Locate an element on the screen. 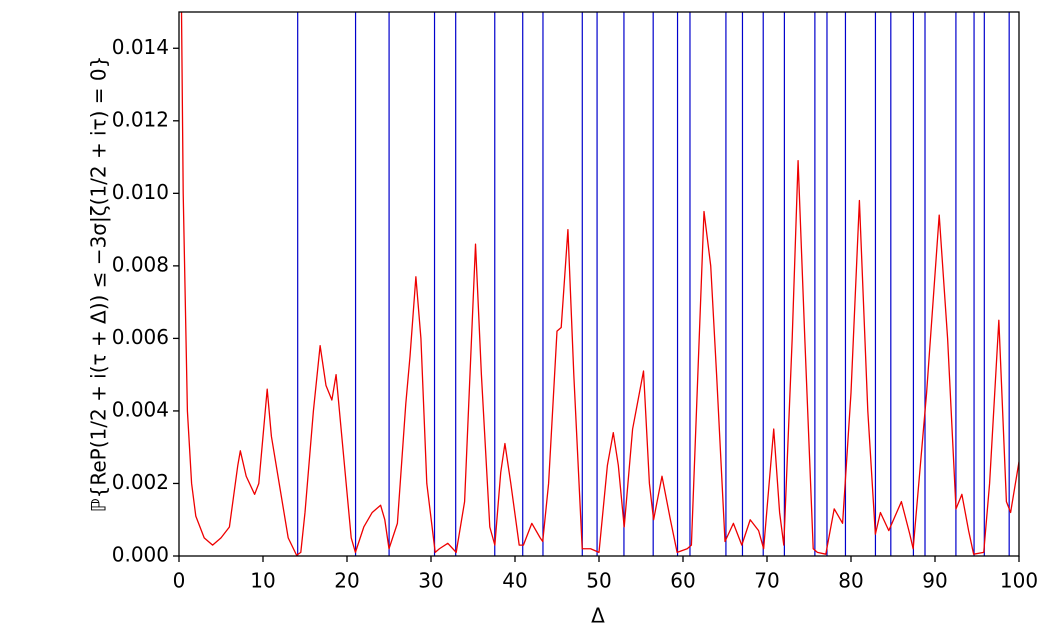 This screenshot has width=1046, height=635. y-tick-label: 0.008 is located at coordinates (140, 264).